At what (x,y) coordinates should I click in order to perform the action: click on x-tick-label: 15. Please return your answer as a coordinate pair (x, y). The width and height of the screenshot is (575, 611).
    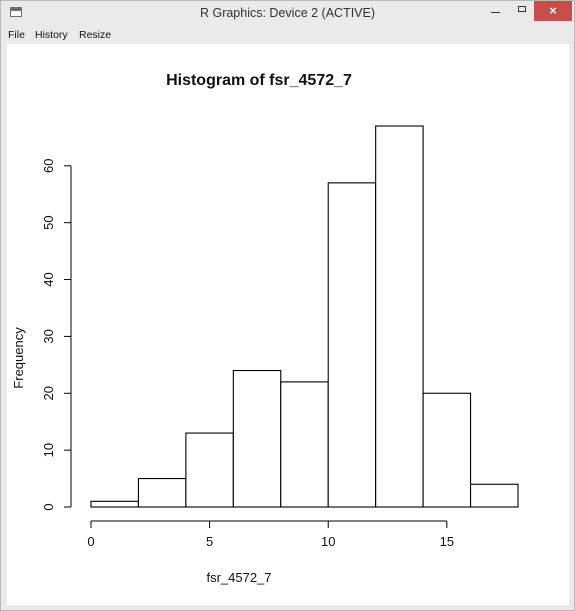
    Looking at the image, I should click on (447, 541).